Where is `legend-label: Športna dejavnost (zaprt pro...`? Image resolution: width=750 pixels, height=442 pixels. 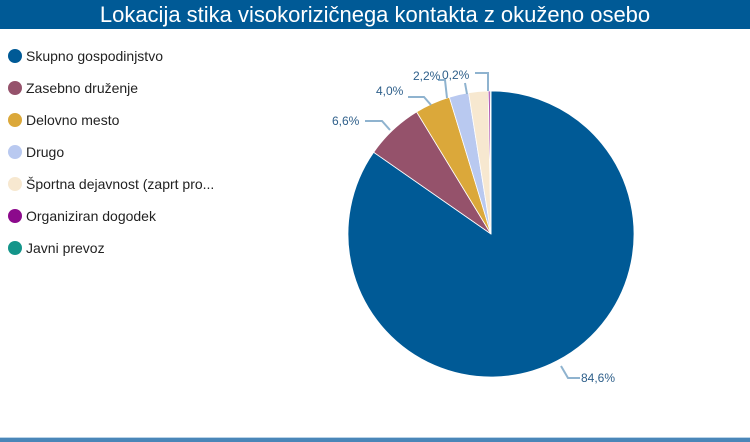
legend-label: Športna dejavnost (zaprt pro... is located at coordinates (120, 184).